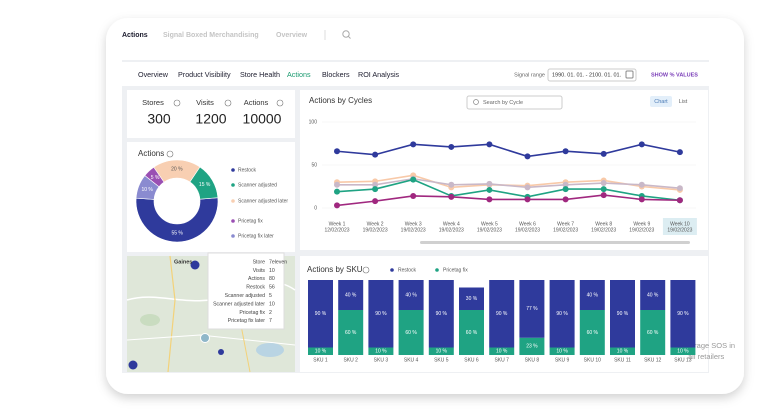  I want to click on search-box, so click(514, 102).